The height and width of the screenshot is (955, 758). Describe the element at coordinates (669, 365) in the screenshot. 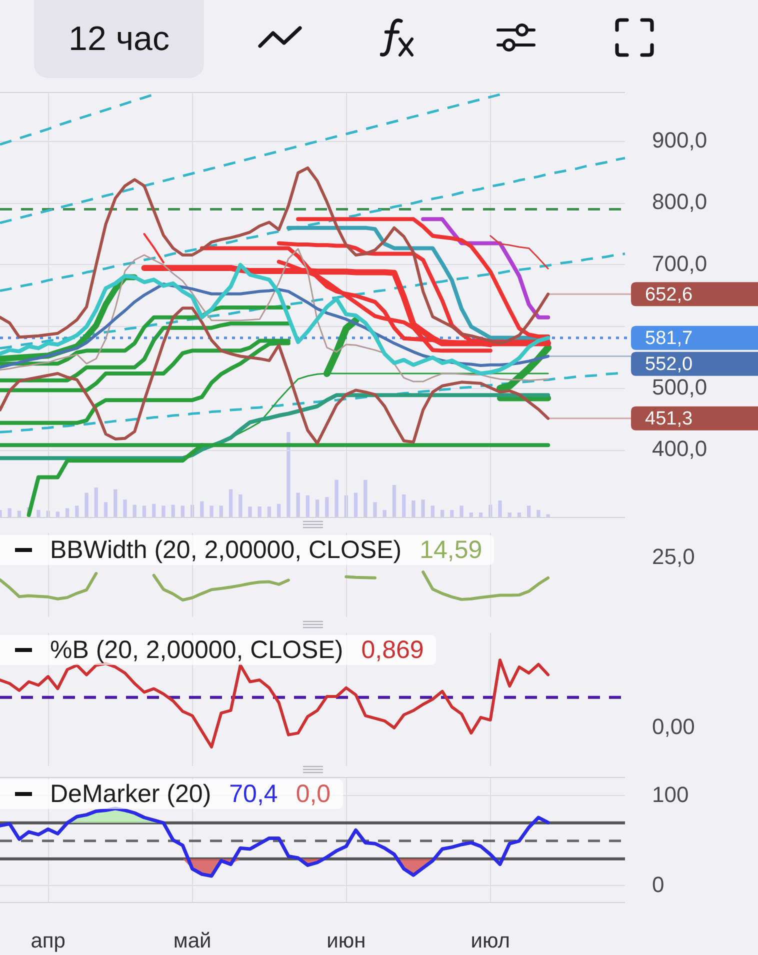

I see `data-label: 552,0` at that location.